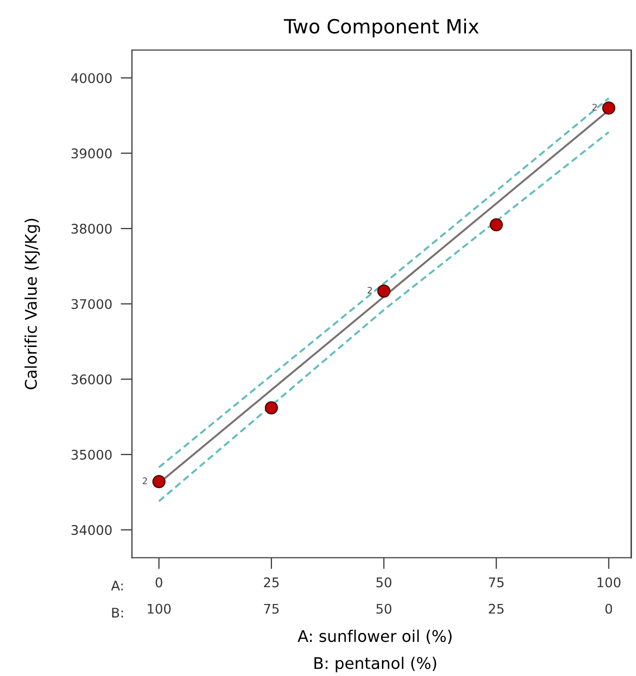 The height and width of the screenshot is (676, 636). Describe the element at coordinates (608, 609) in the screenshot. I see `x2-tick-label: 0` at that location.